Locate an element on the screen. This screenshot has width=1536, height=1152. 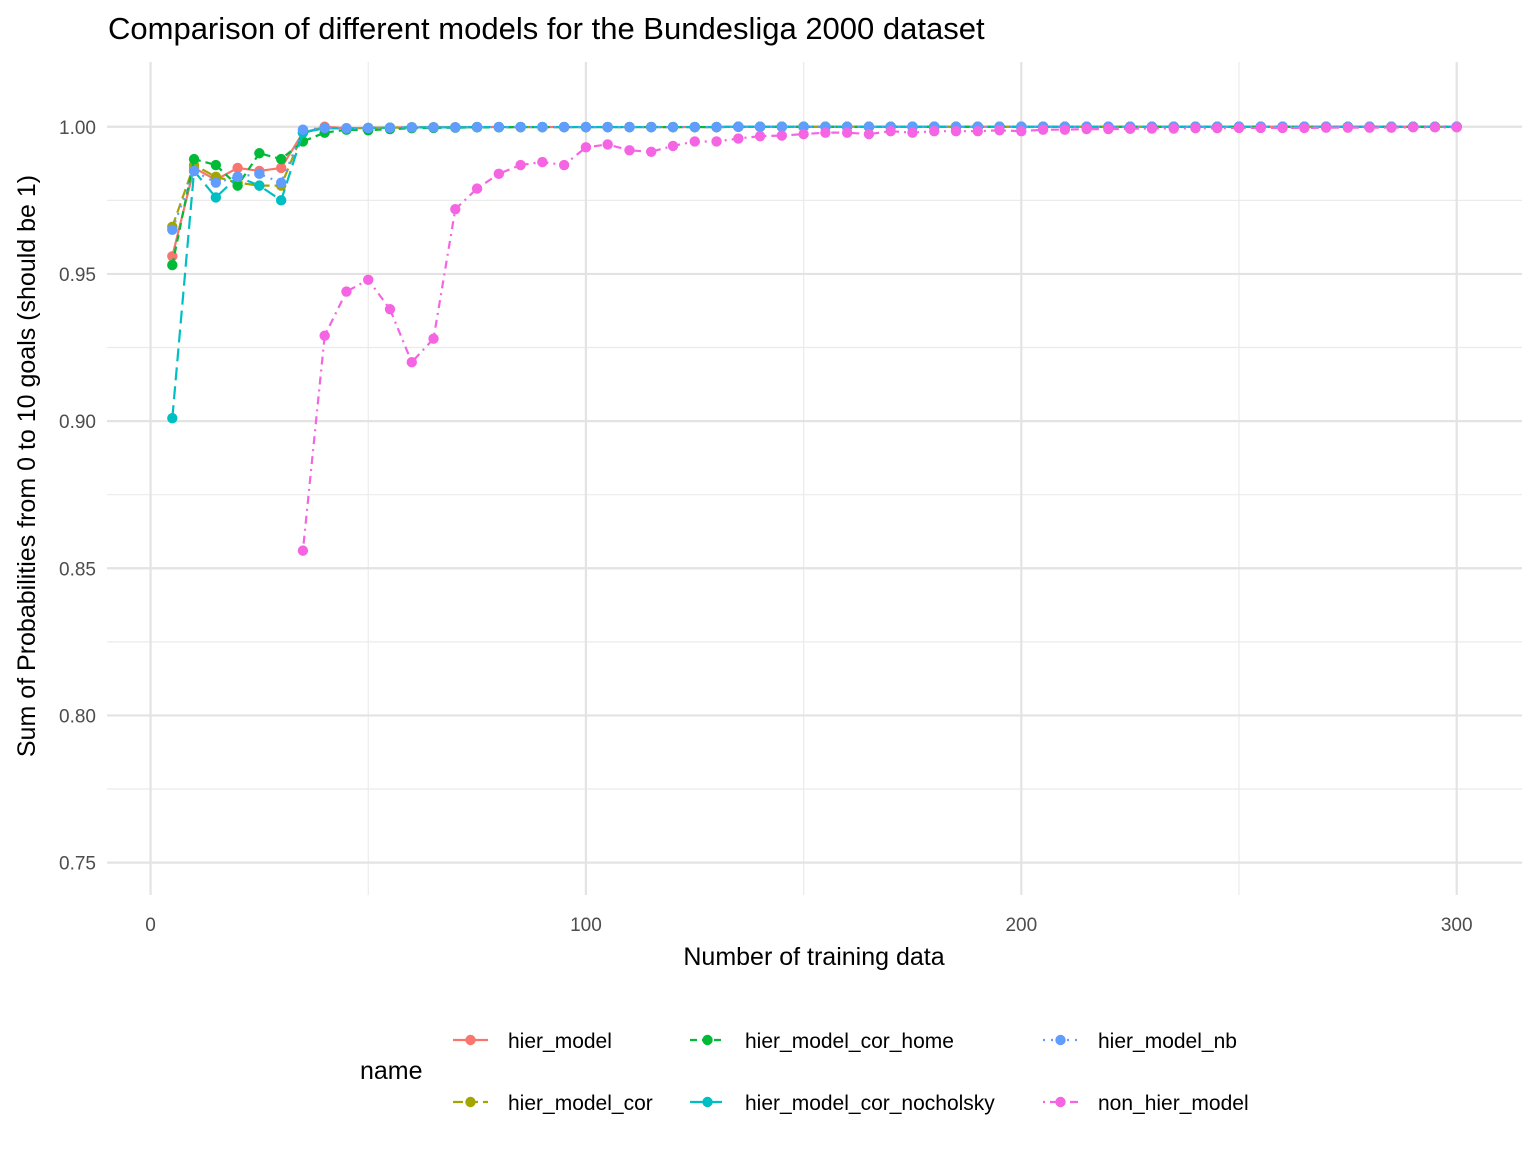
legend-label: hier_model is located at coordinates (560, 1041).